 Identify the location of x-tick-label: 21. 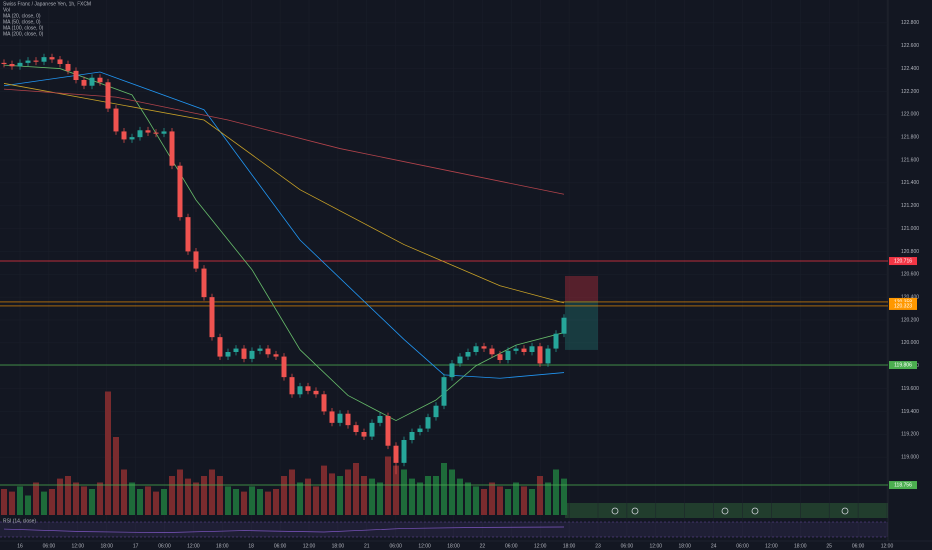
(367, 546).